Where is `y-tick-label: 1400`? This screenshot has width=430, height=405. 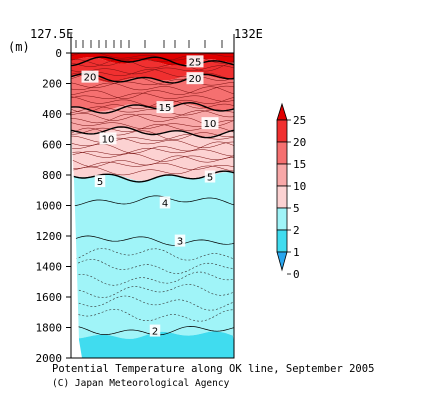 y-tick-label: 1400 is located at coordinates (49, 267).